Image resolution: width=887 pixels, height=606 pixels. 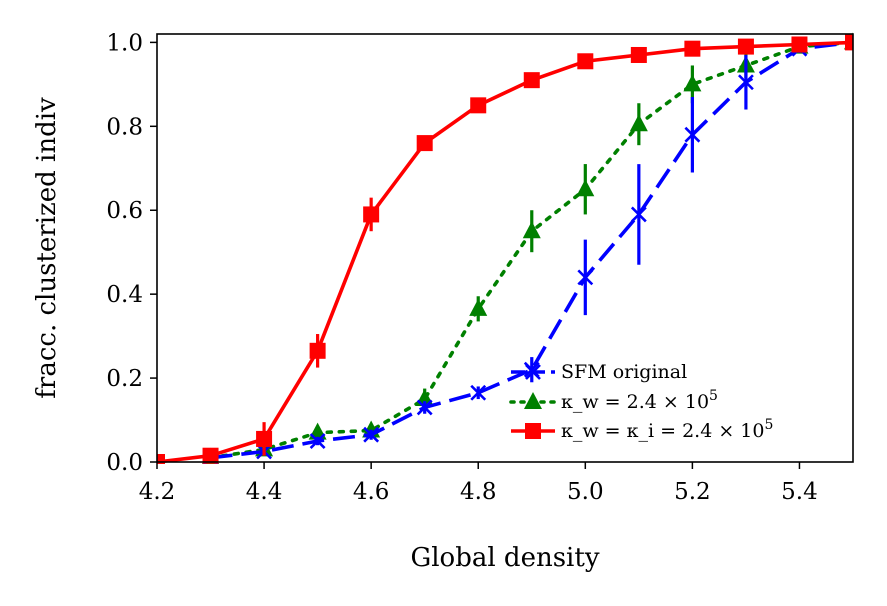 I want to click on legend-entry: SFM original, so click(x=599, y=372).